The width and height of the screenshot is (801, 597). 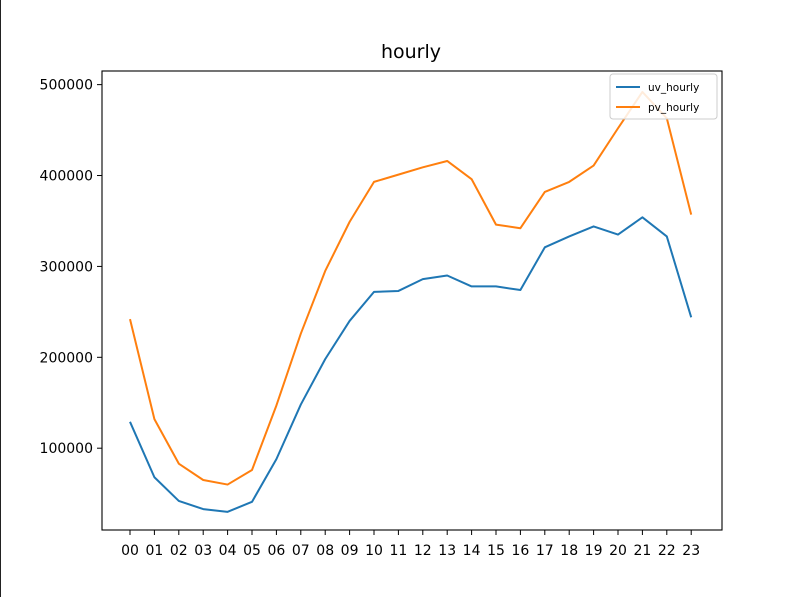 I want to click on x-tick-label: 06, so click(x=276, y=551).